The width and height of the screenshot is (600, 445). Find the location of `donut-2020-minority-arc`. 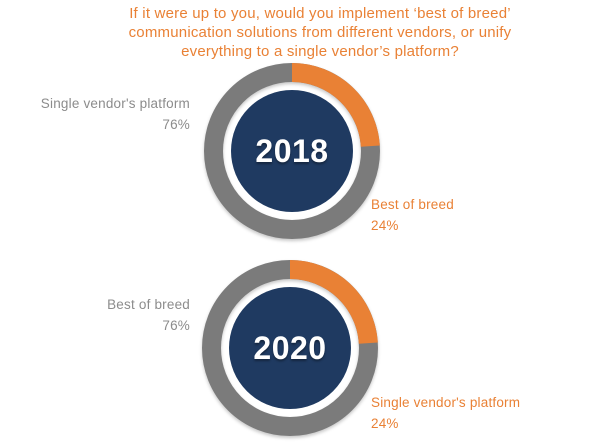

donut-2020-minority-arc is located at coordinates (290, 348).